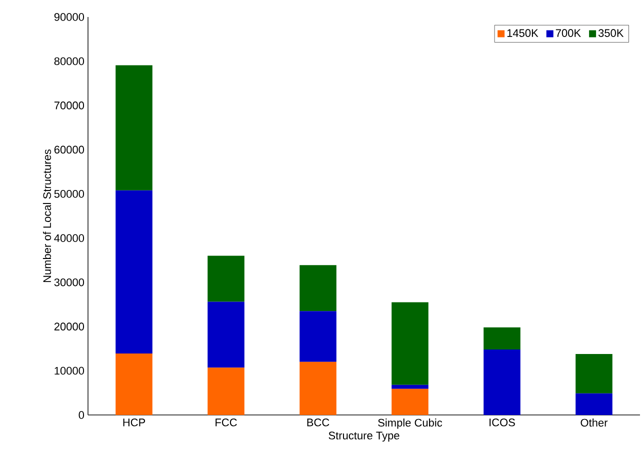  Describe the element at coordinates (69, 61) in the screenshot. I see `y-tick-label: 80000` at that location.